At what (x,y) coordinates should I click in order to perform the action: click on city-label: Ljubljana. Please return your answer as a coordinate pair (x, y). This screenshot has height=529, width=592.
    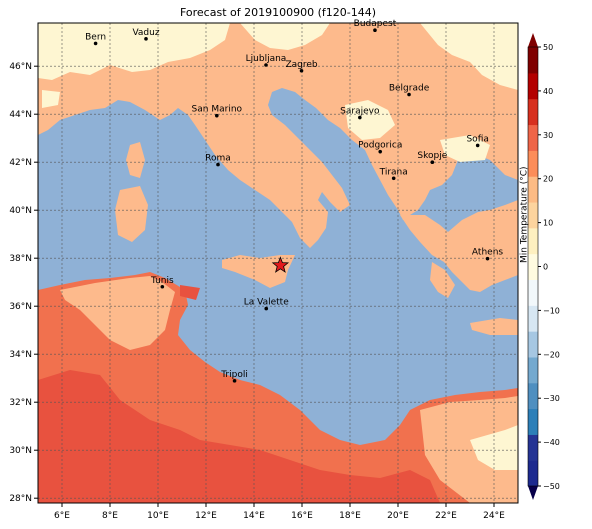
    Looking at the image, I should click on (266, 59).